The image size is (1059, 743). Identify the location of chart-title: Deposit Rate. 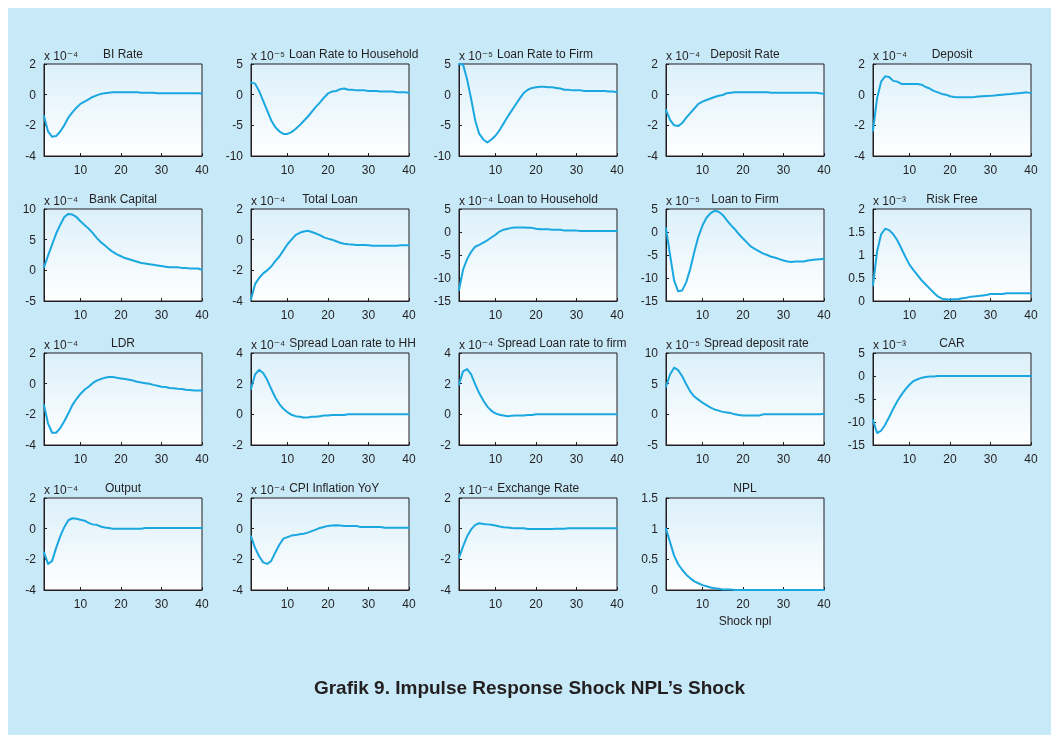
(745, 54).